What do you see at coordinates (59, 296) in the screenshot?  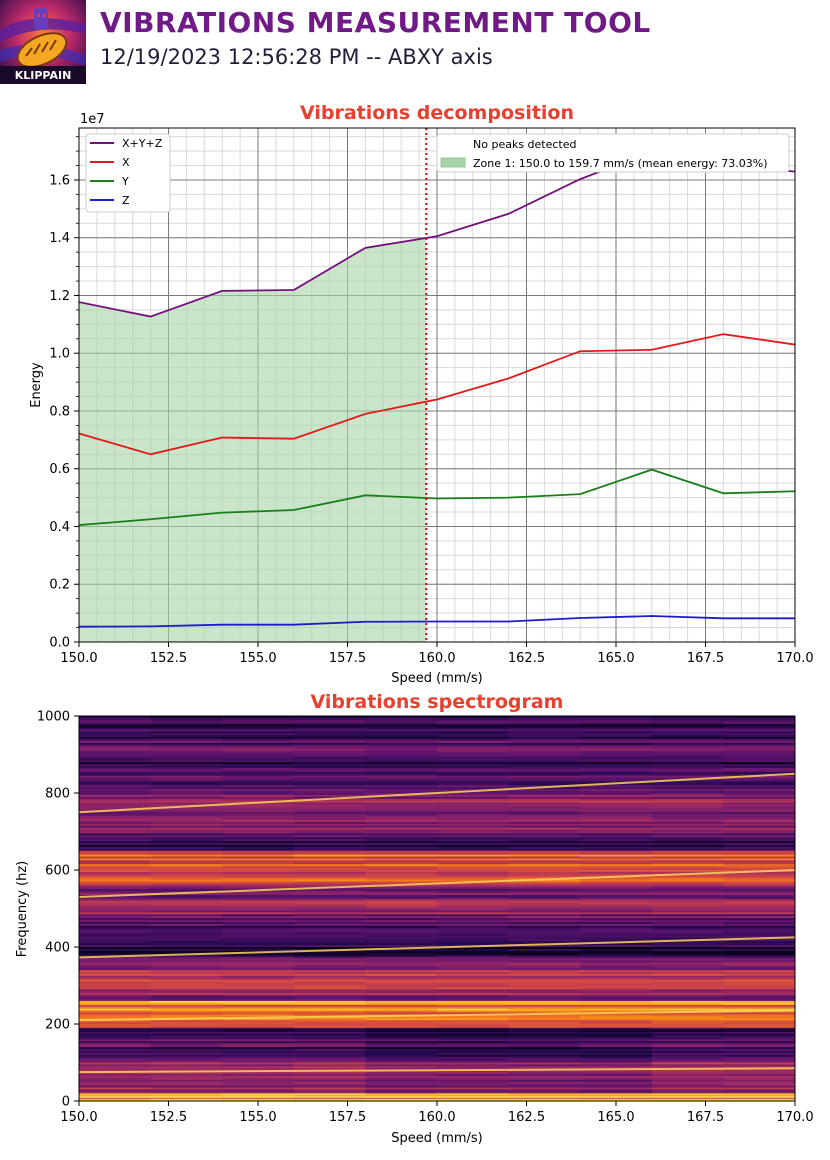 I see `y-tick-label: 1.2` at bounding box center [59, 296].